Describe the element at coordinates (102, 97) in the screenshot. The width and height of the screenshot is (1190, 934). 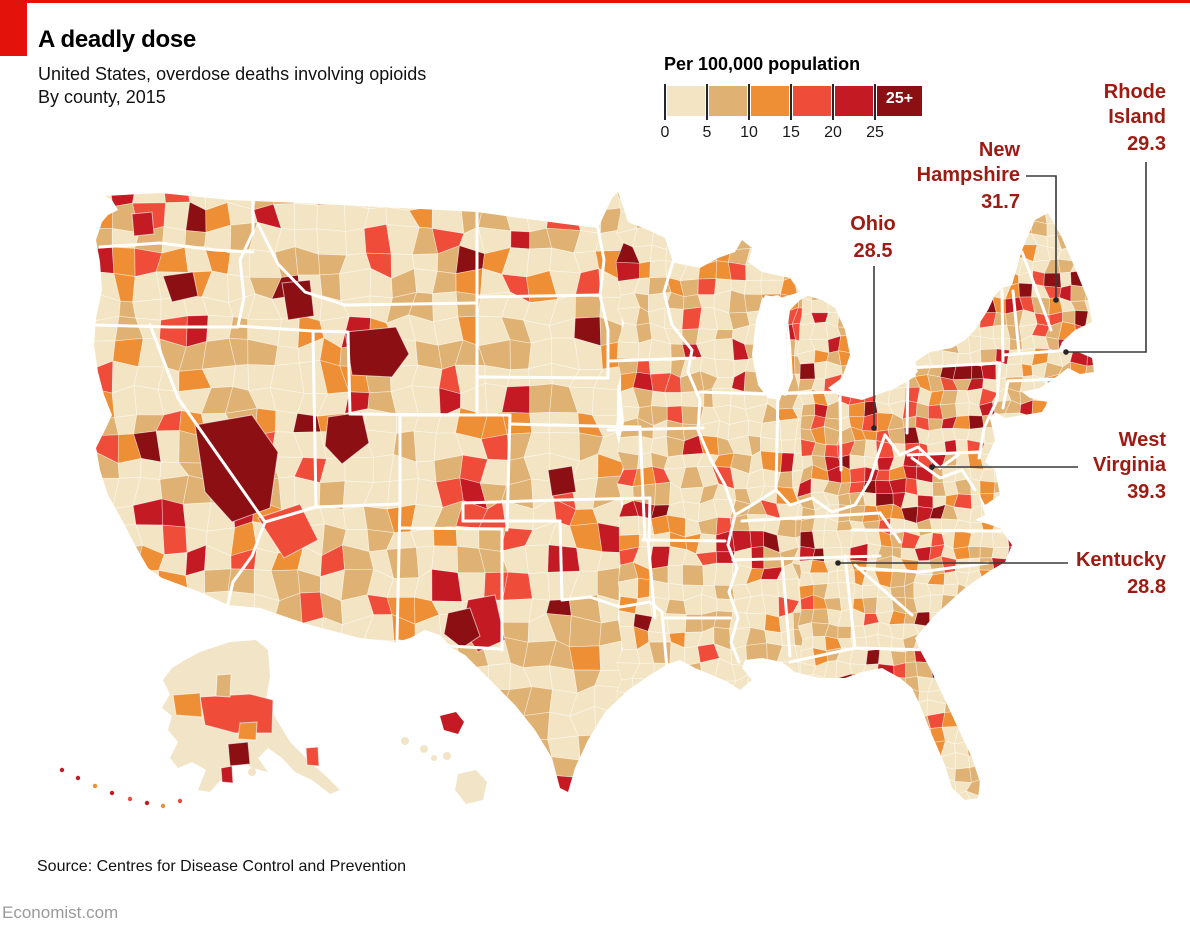
I see `subtitle-line2: By county, 2015` at that location.